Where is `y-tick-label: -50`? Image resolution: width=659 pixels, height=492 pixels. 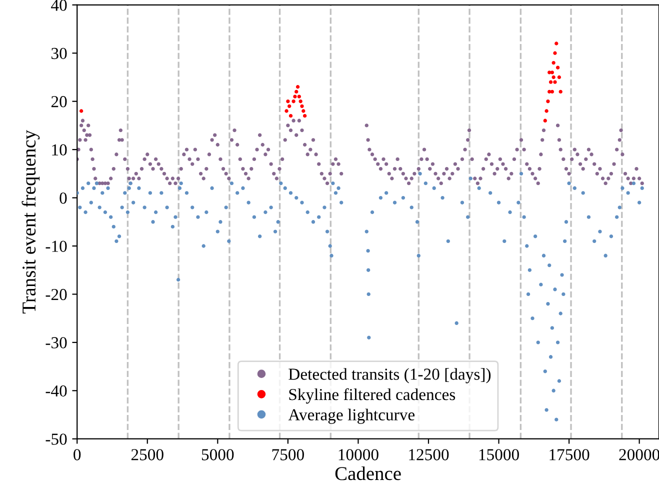 y-tick-label: -50 is located at coordinates (56, 439).